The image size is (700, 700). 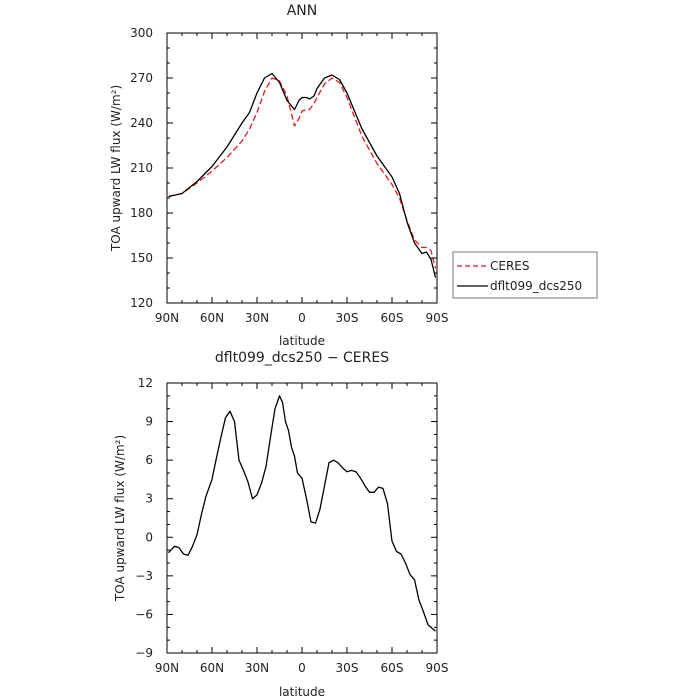 I want to click on top-ytick-label: 180, so click(x=141, y=213).